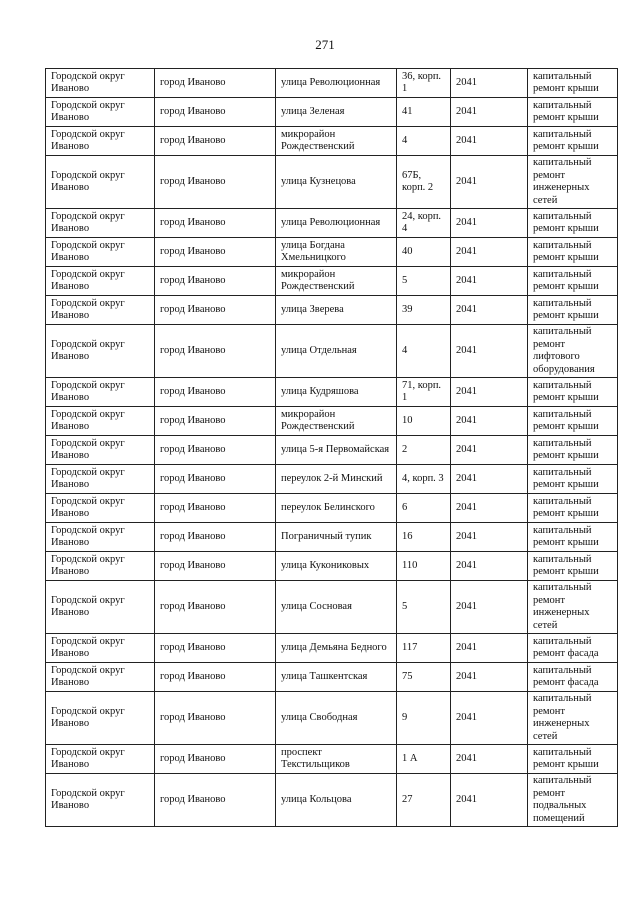  What do you see at coordinates (336, 310) in the screenshot?
I see `street-cell: улица Зверева` at bounding box center [336, 310].